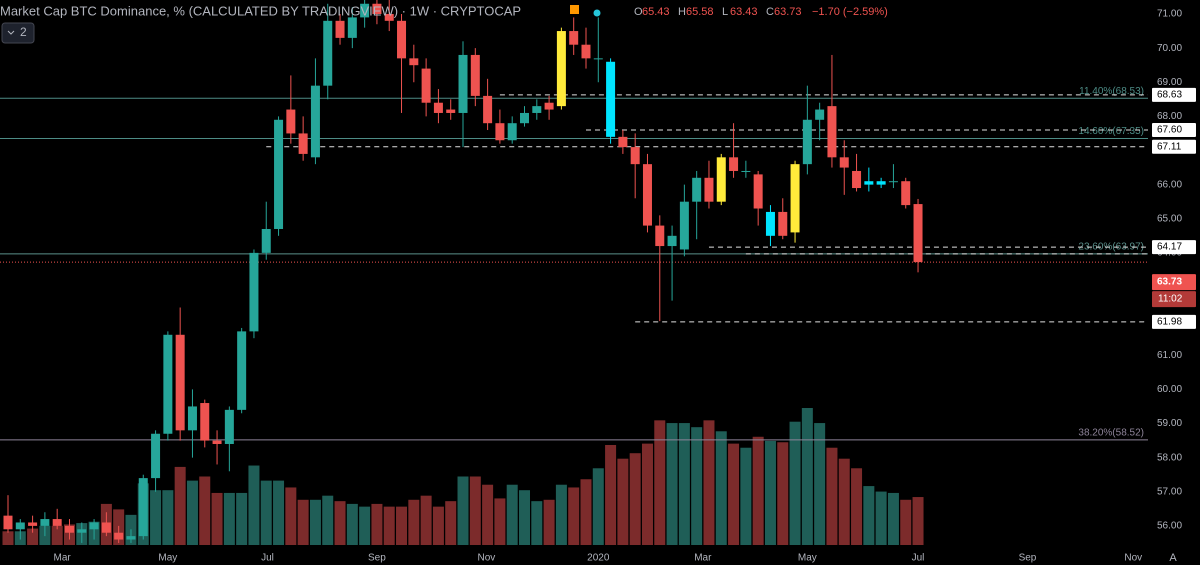  What do you see at coordinates (11, 32) in the screenshot?
I see `chevron-icon` at bounding box center [11, 32].